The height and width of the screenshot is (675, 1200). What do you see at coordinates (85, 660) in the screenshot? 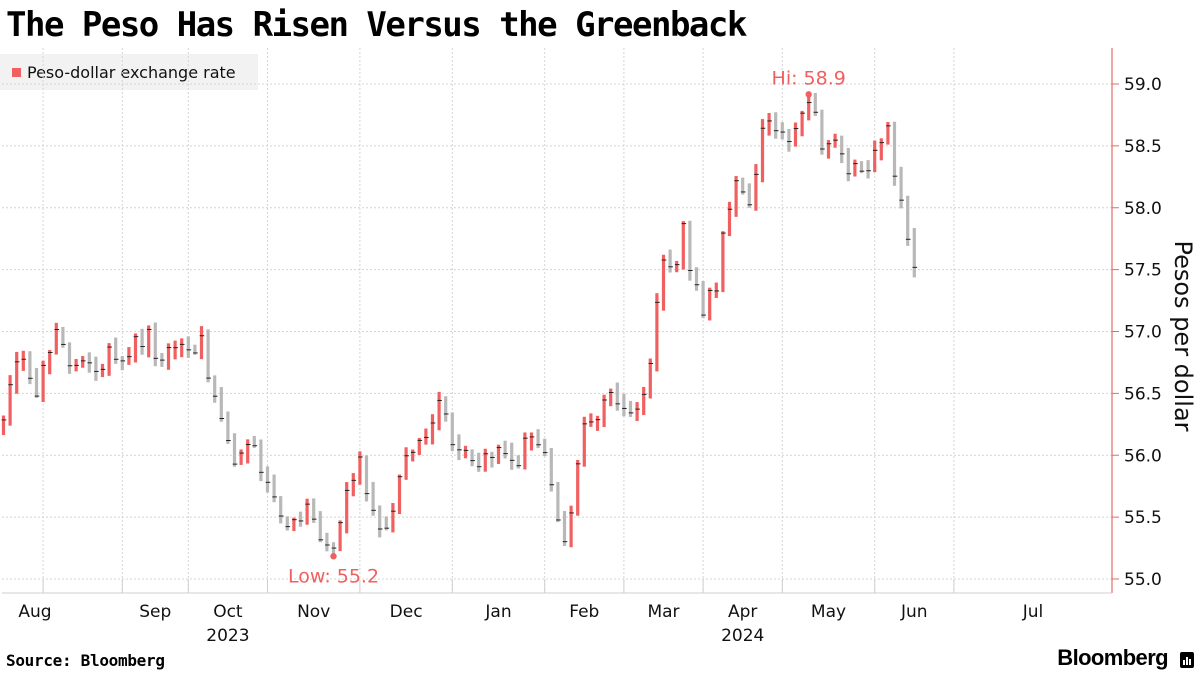
I see `source-note: Source: Bloomberg` at bounding box center [85, 660].